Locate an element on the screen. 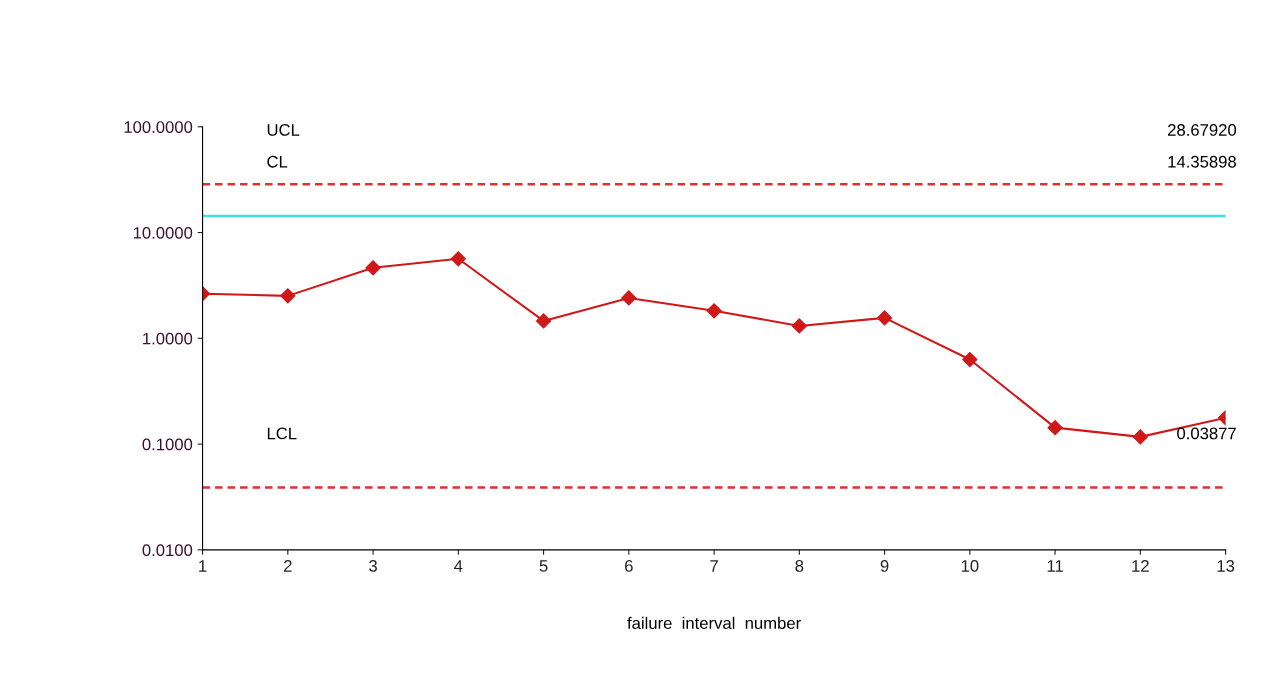 This screenshot has height=678, width=1274. x-tick-label: 10 is located at coordinates (970, 566).